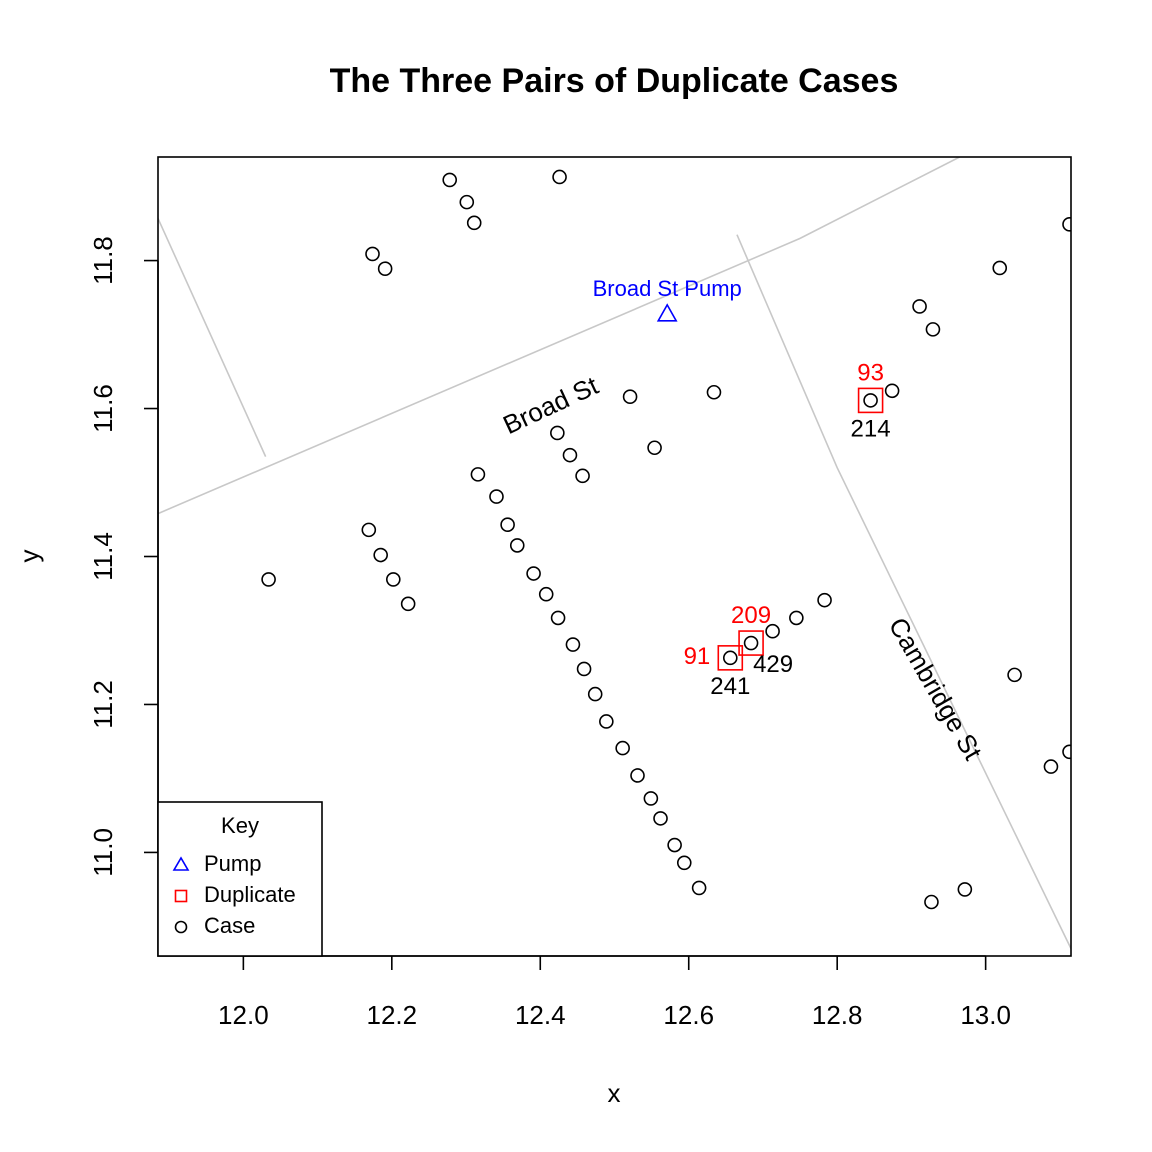 This screenshot has width=1152, height=1152. I want to click on y-tick-label: 11.2, so click(103, 704).